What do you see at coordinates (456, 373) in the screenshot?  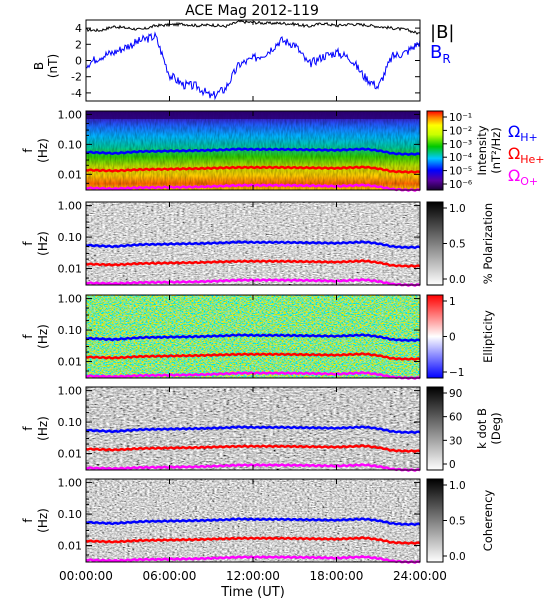 I see `ellipticity-colorbar-label: −1` at bounding box center [456, 373].